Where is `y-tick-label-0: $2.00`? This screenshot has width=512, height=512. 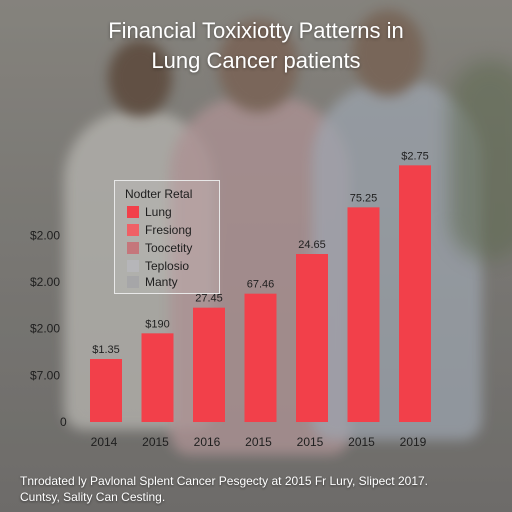
y-tick-label-0: $2.00 is located at coordinates (45, 235).